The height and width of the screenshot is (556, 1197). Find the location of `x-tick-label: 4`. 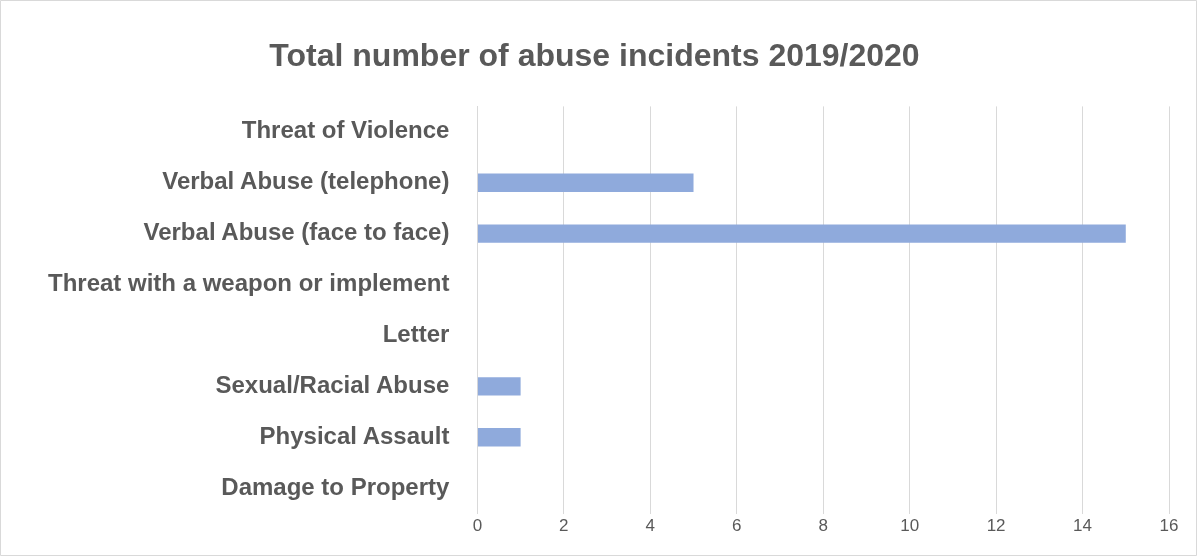

x-tick-label: 4 is located at coordinates (650, 526).